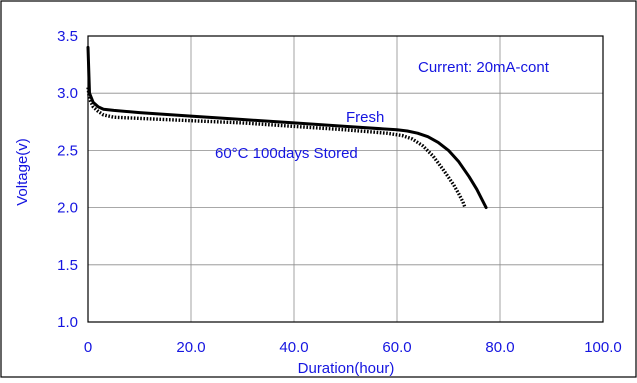  Describe the element at coordinates (346, 368) in the screenshot. I see `x-axis-label: Duration(hour)` at that location.